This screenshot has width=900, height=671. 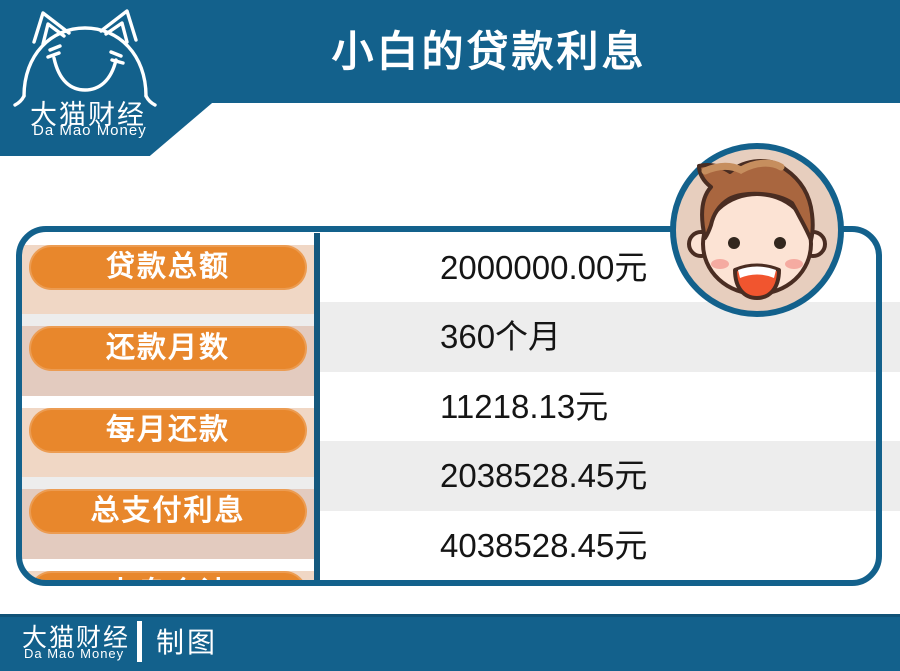 I want to click on brand-name-en: Da Mao Money, so click(x=90, y=130).